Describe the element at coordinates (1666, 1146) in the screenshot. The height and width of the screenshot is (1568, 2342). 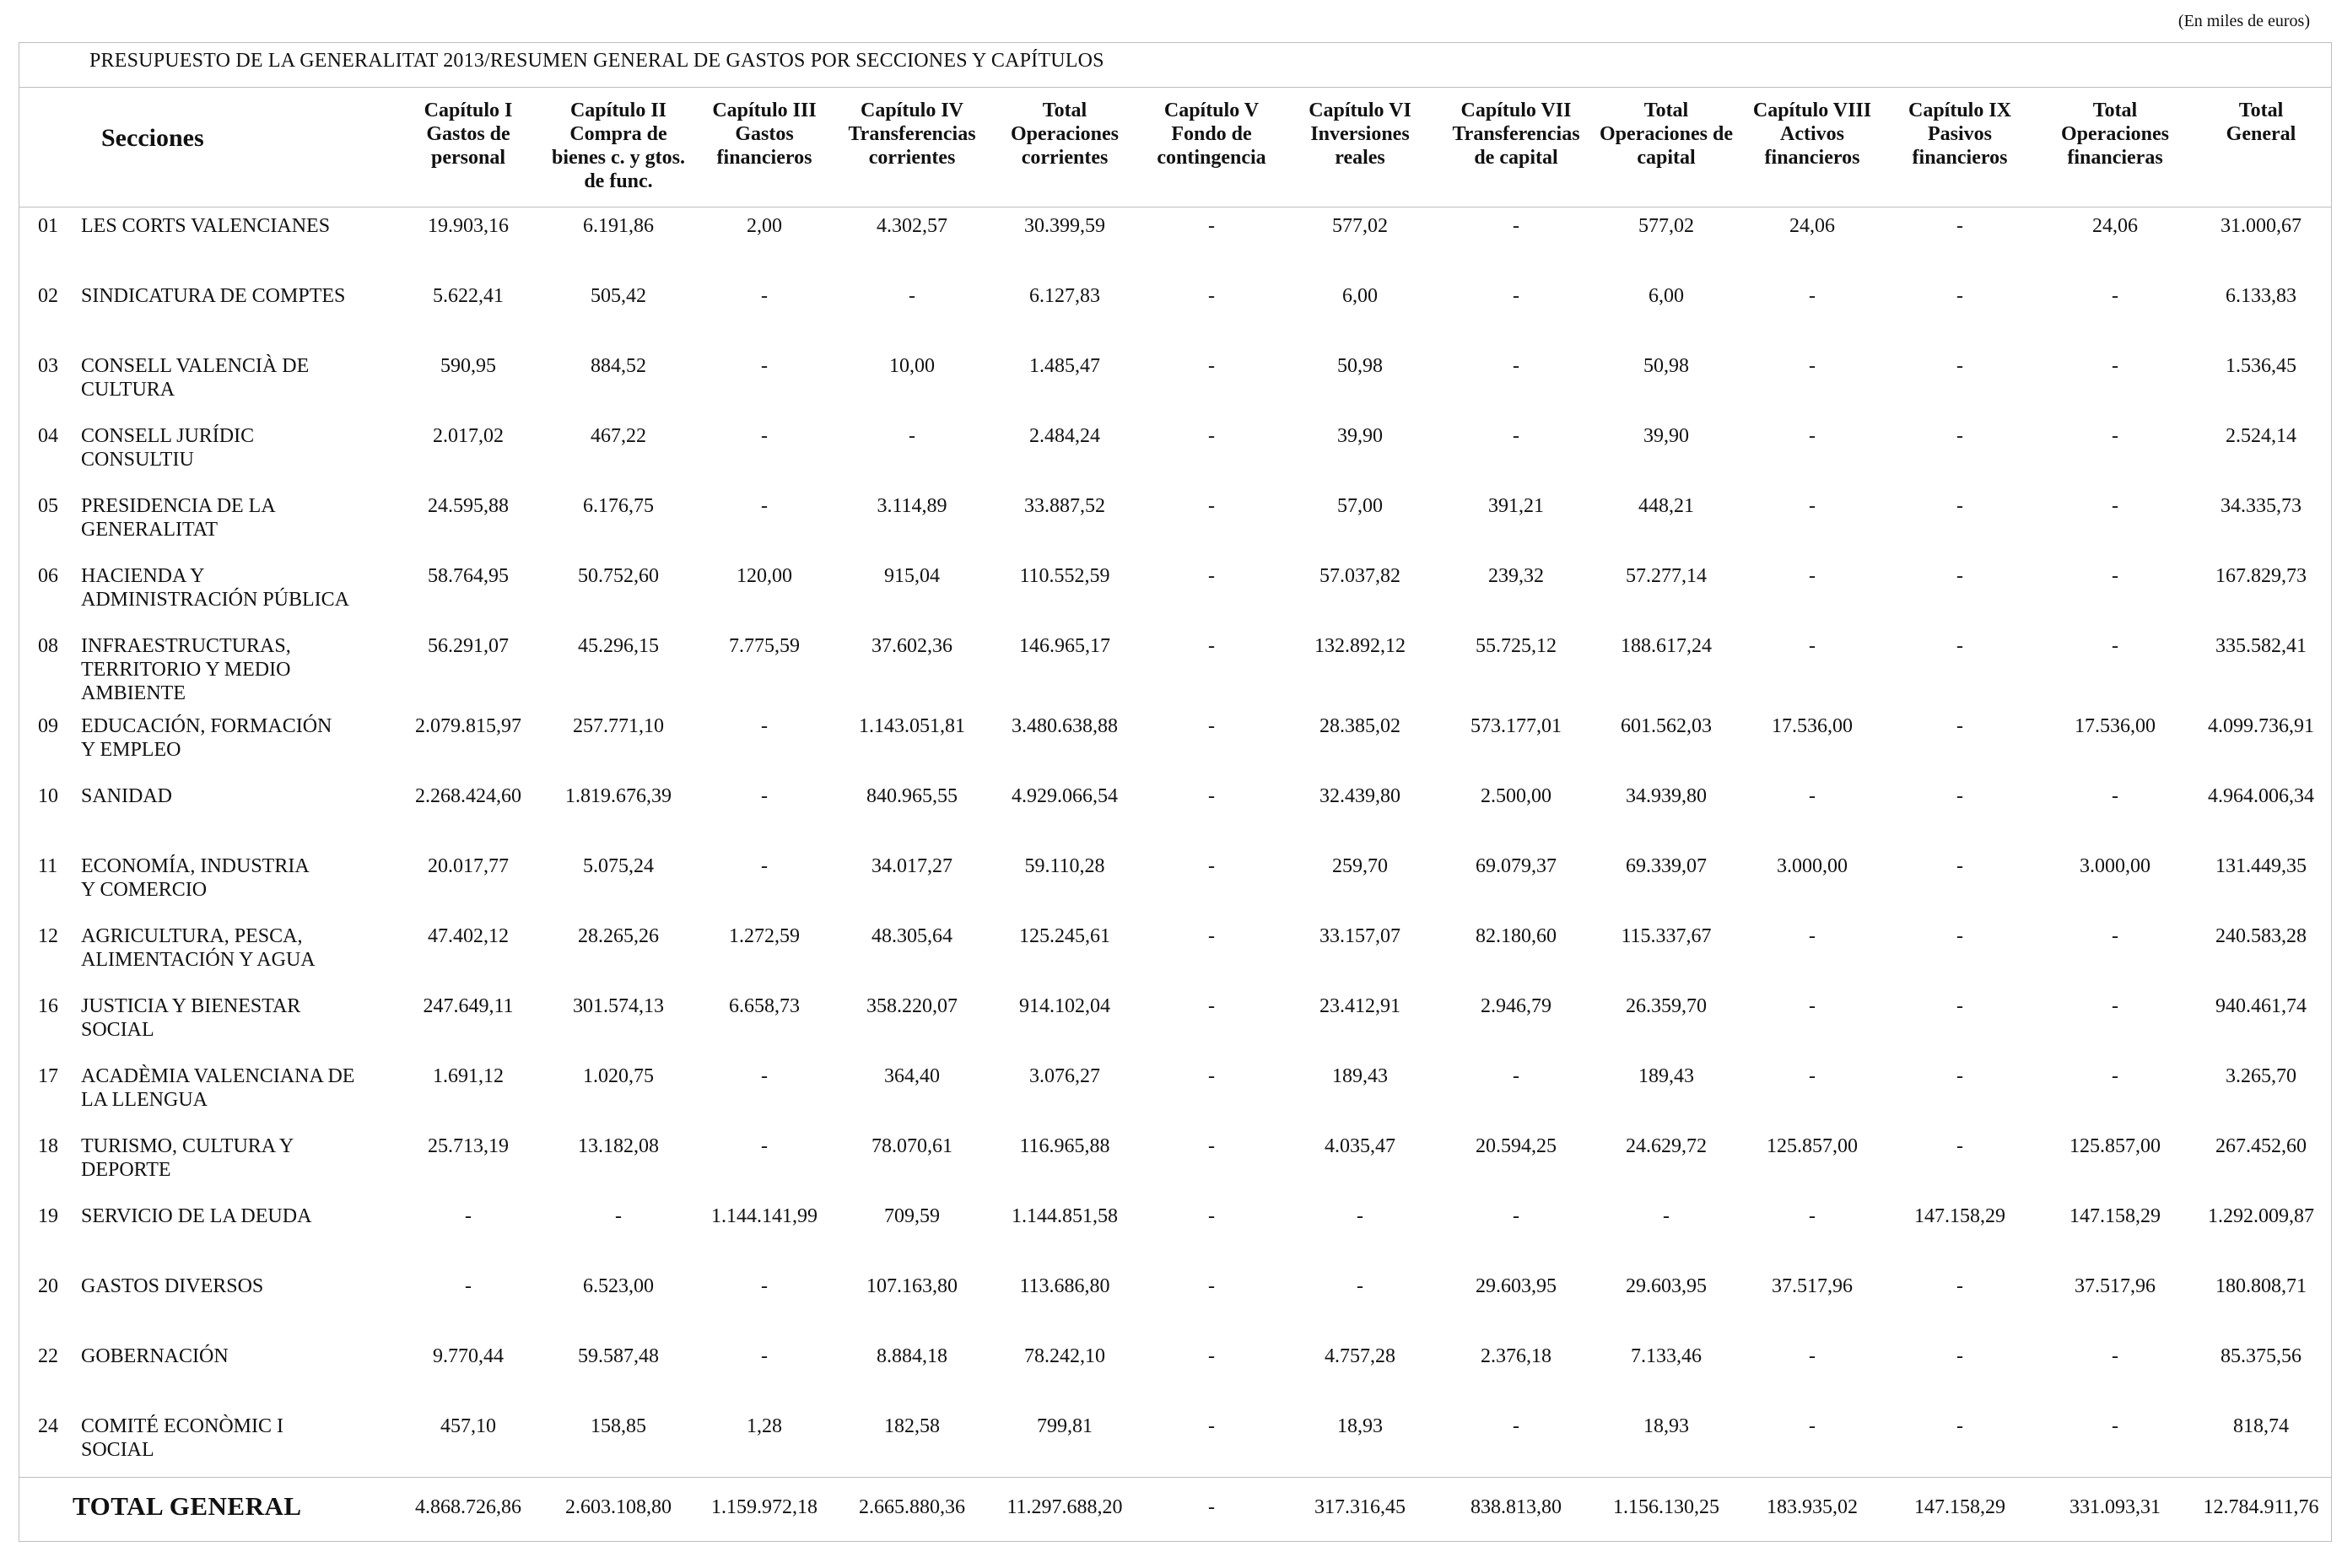
I see `cell-value: 24.629,72` at that location.